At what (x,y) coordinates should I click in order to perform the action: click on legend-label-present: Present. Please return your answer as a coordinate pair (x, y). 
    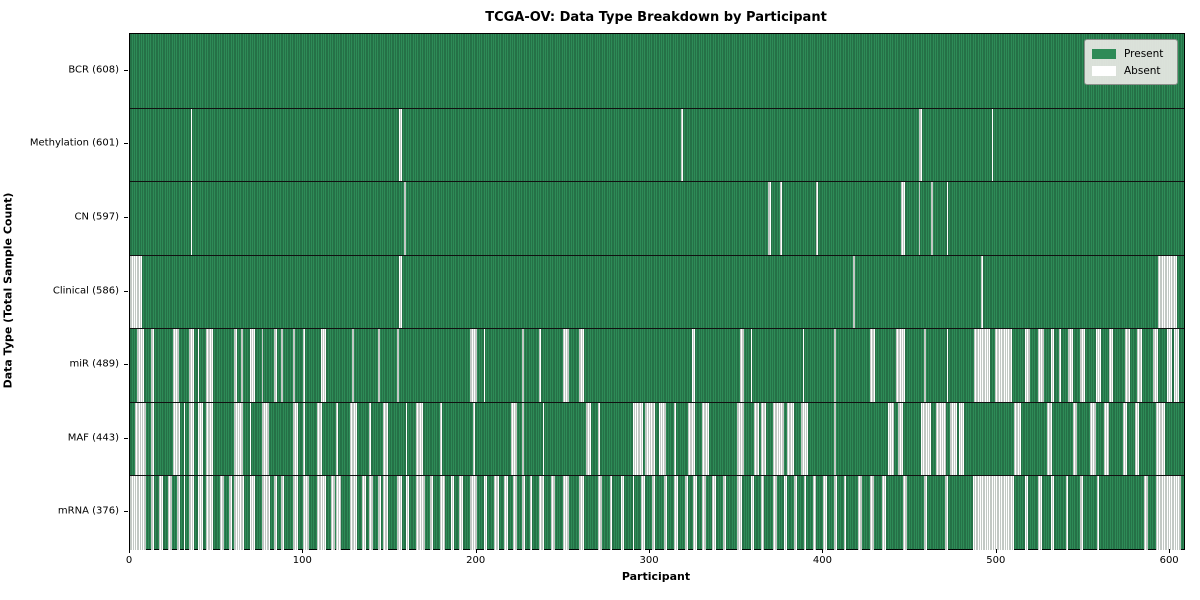
    Looking at the image, I should click on (1144, 53).